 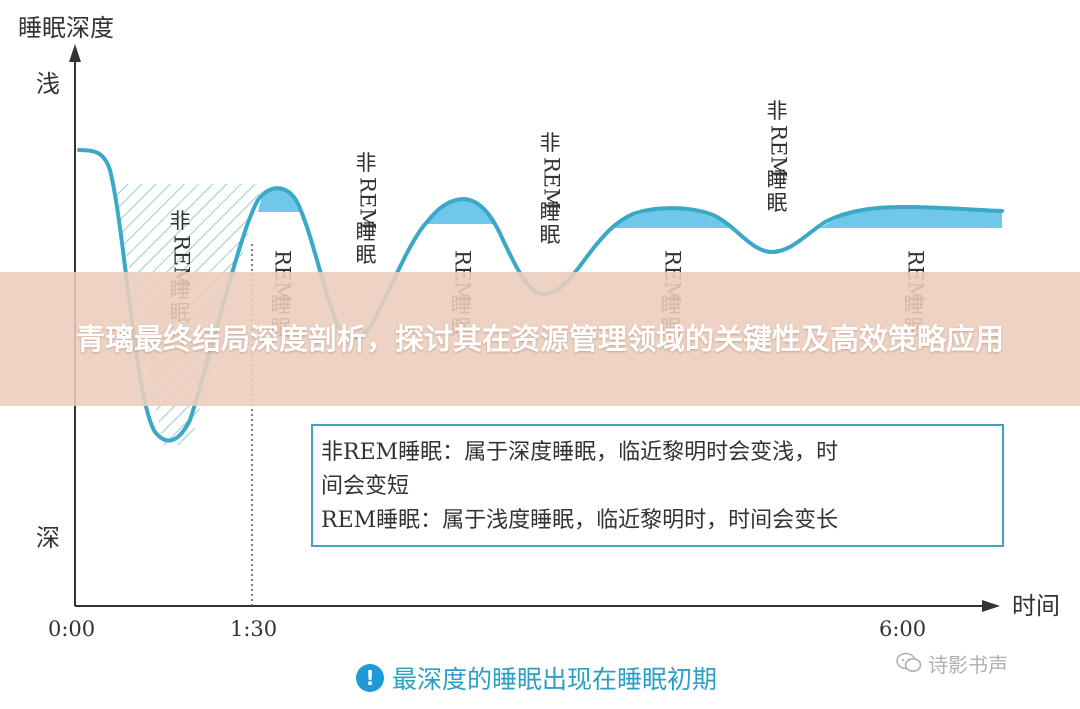 What do you see at coordinates (550, 235) in the screenshot?
I see `phase-label-nrem-3-char: 眠` at bounding box center [550, 235].